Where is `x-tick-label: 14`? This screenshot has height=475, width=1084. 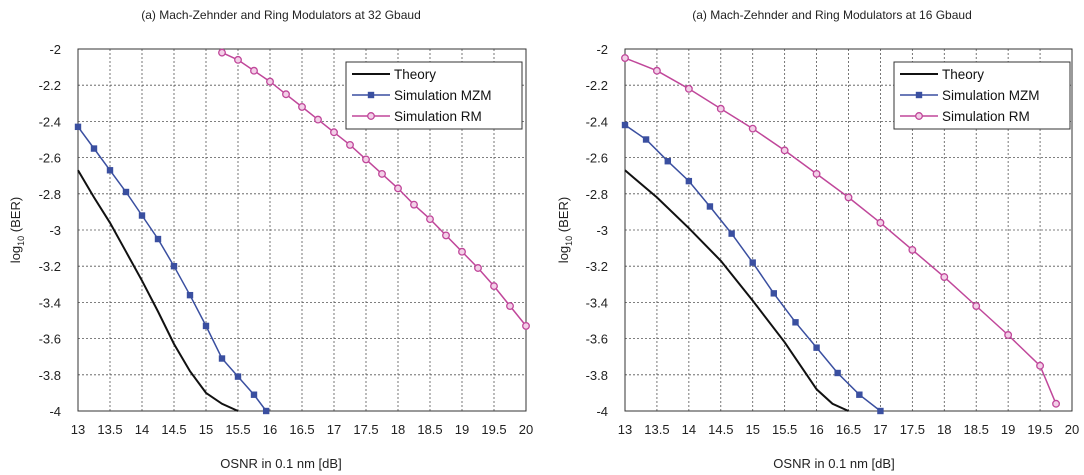
x-tick-label: 14 is located at coordinates (142, 429).